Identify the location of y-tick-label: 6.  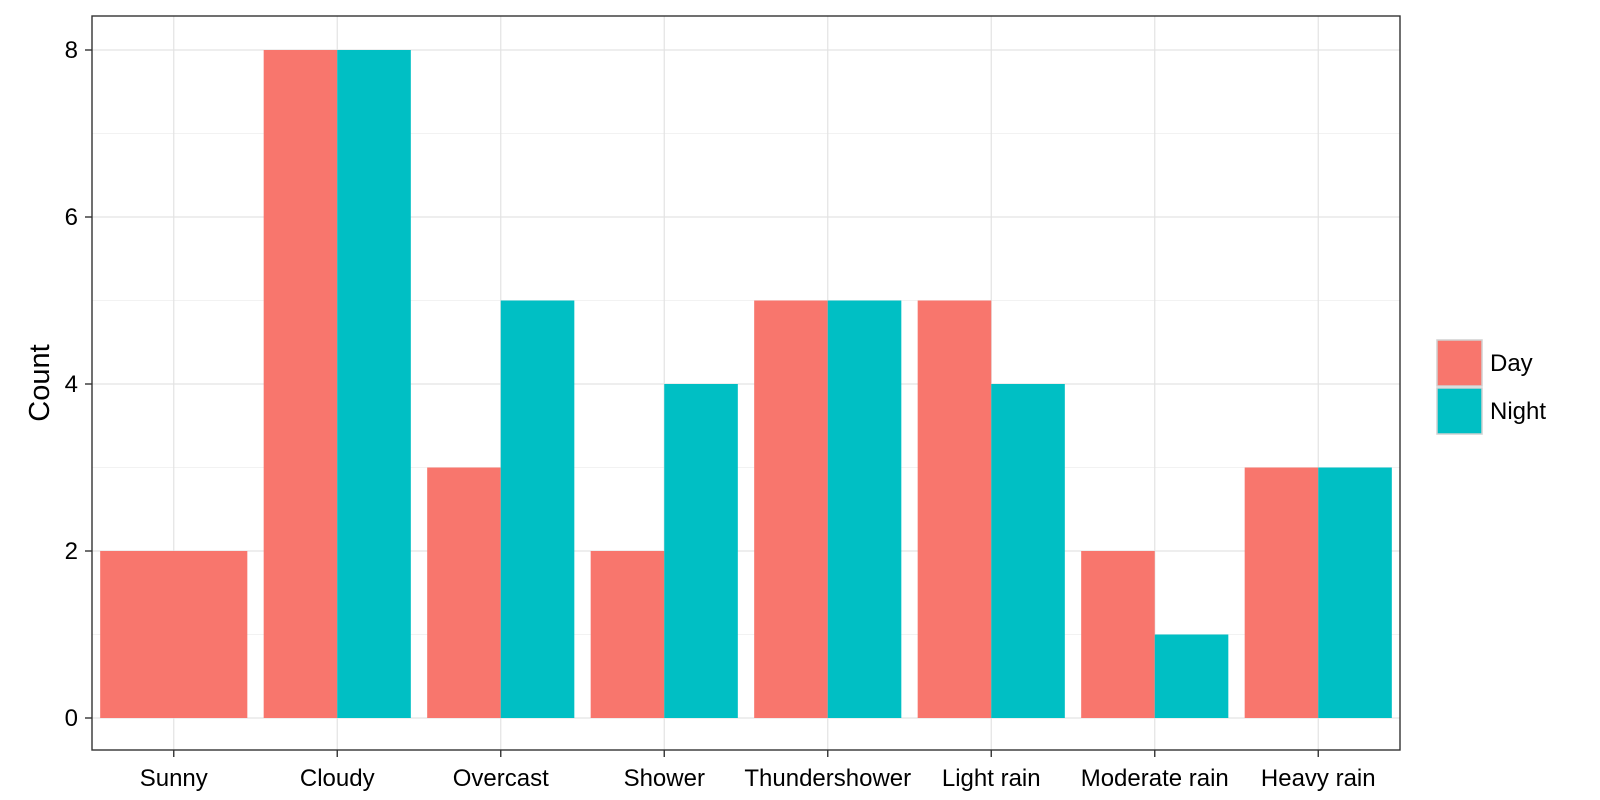
(71, 217).